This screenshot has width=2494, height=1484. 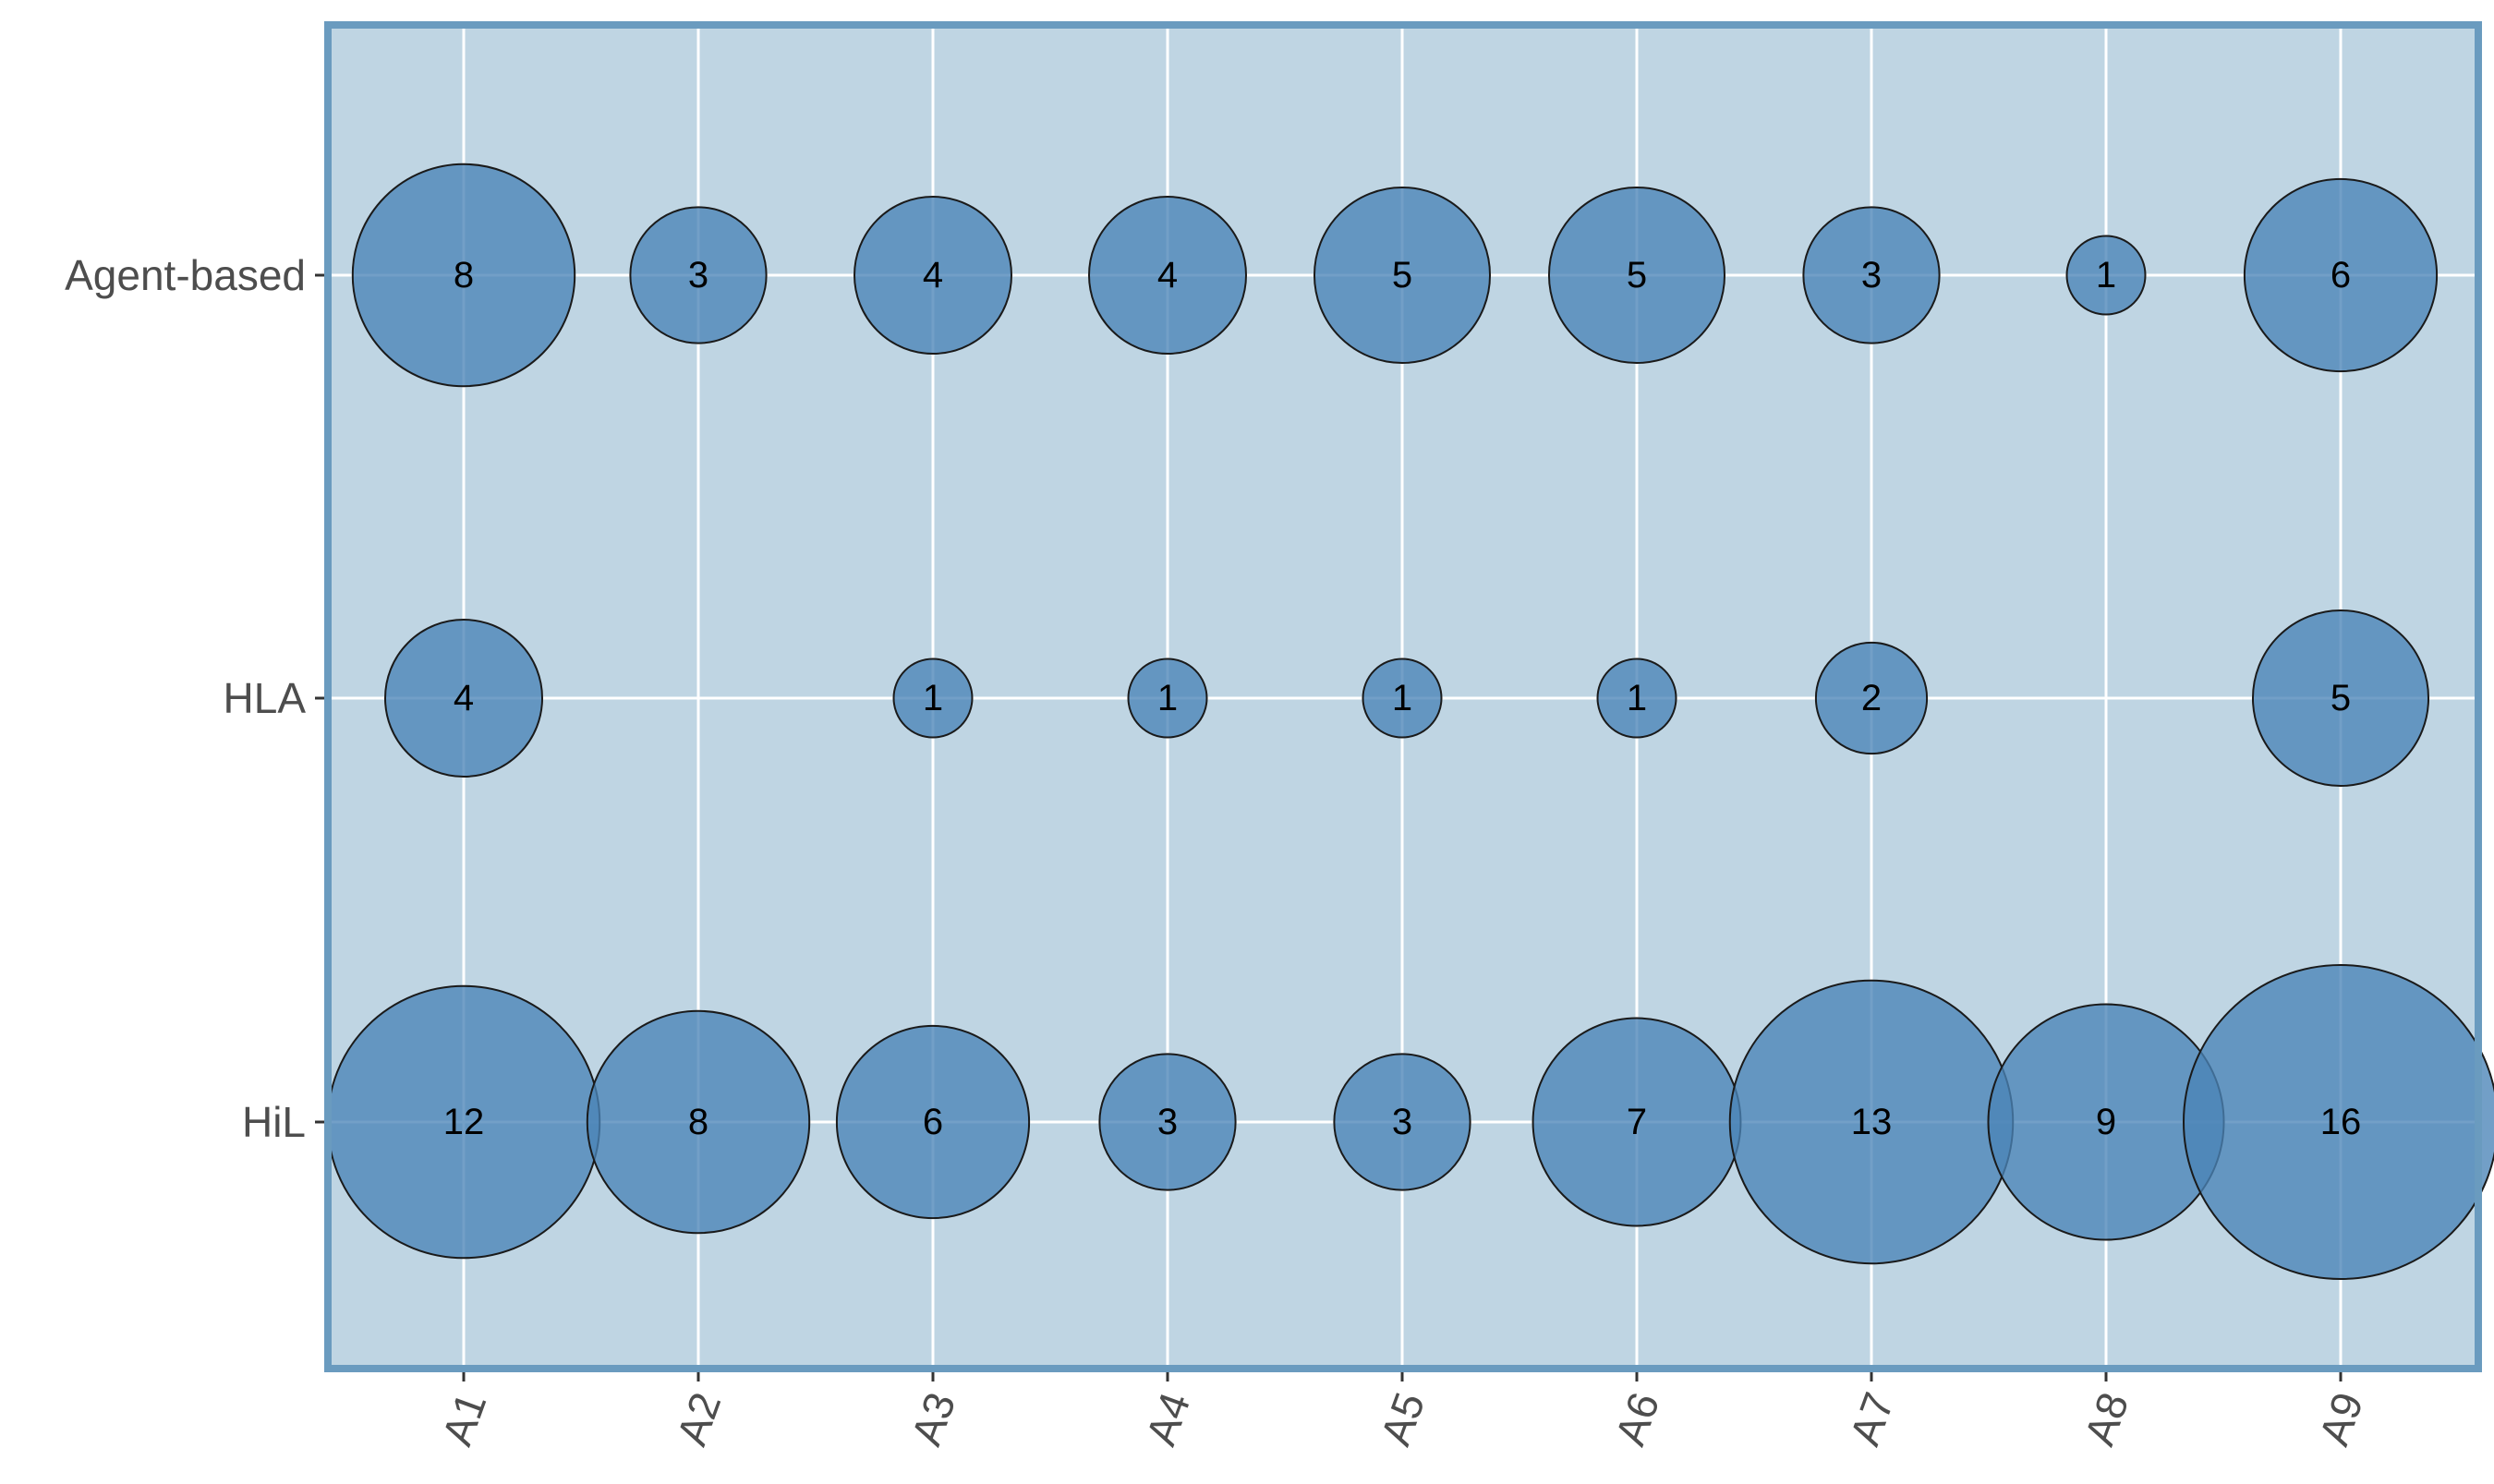 What do you see at coordinates (698, 1419) in the screenshot?
I see `x-tick-label-a2: A2` at bounding box center [698, 1419].